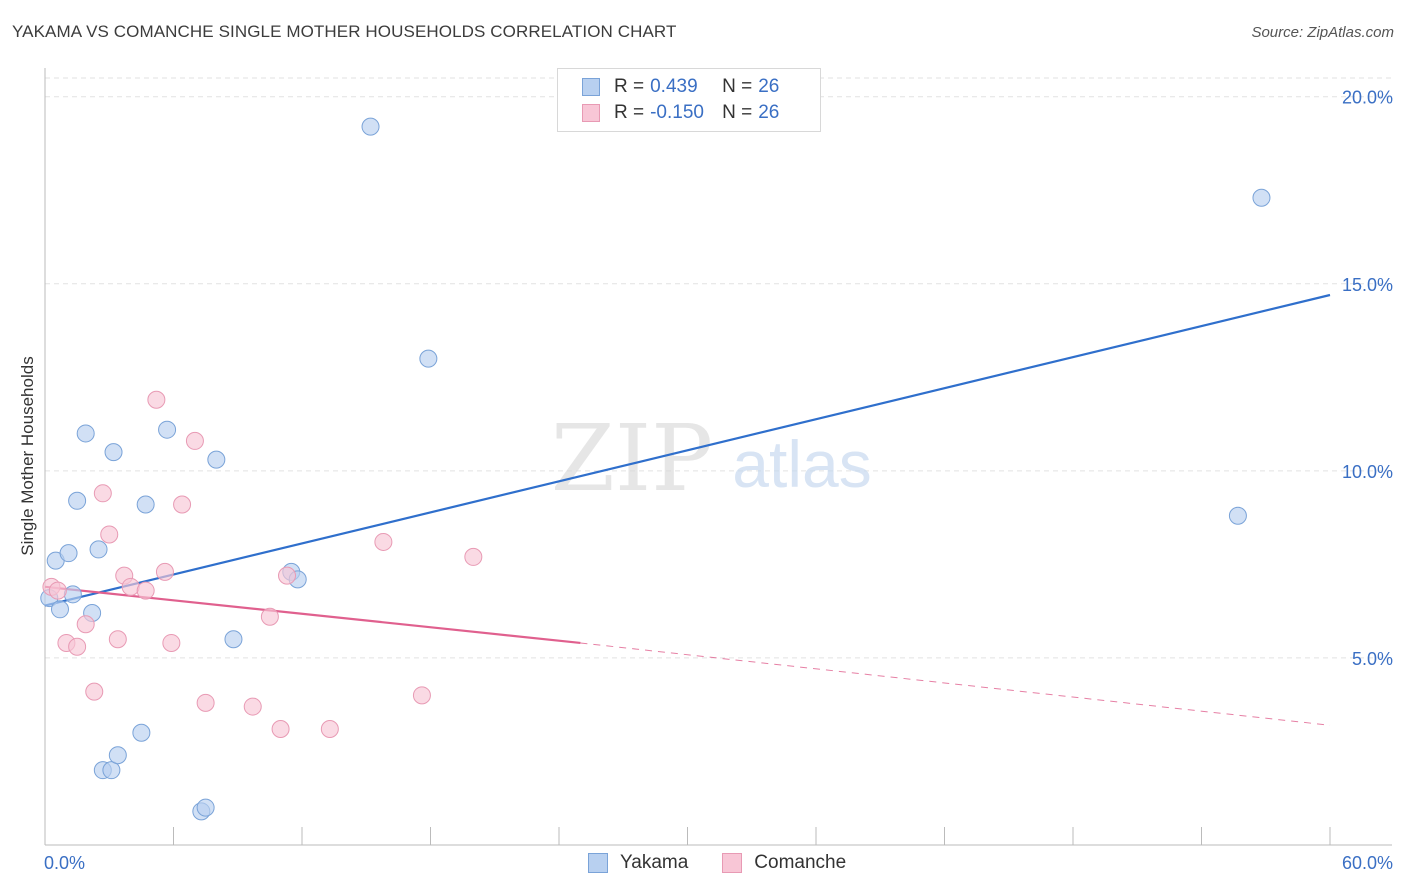  I want to click on legend-row-yakama: R = 0.439 N = 26, so click(680, 87).